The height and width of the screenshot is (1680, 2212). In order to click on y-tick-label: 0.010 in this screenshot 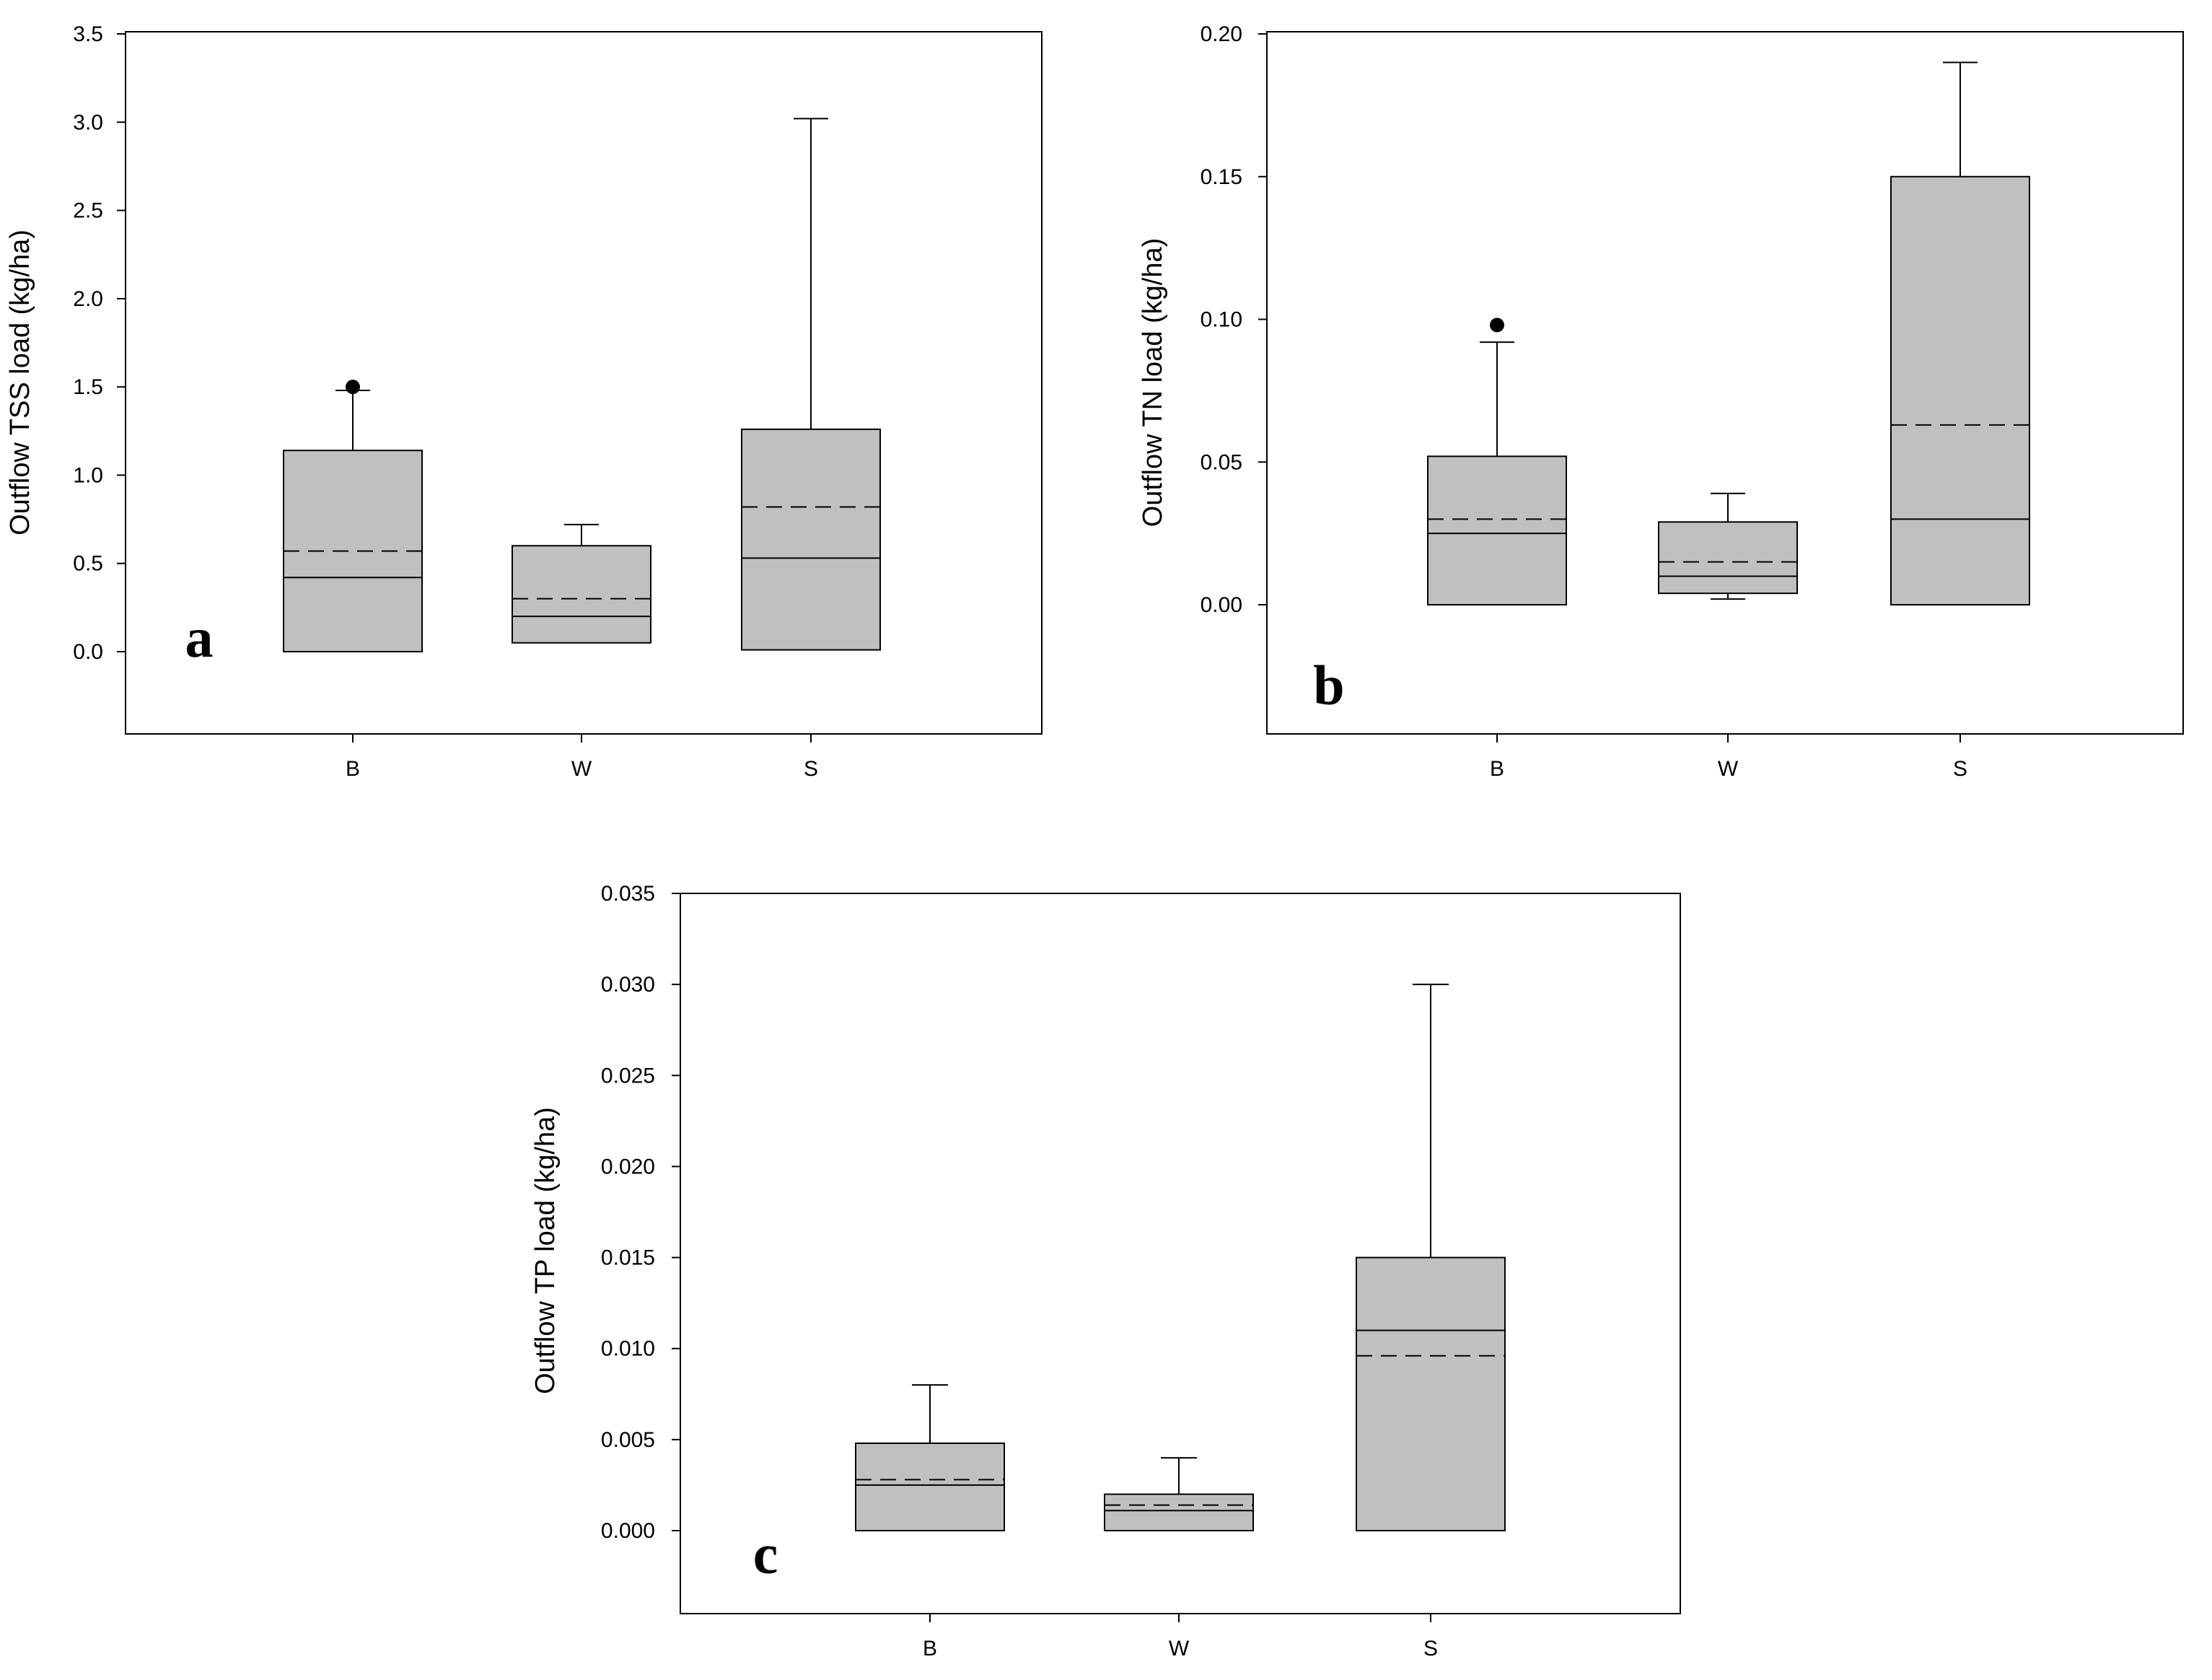, I will do `click(628, 1349)`.